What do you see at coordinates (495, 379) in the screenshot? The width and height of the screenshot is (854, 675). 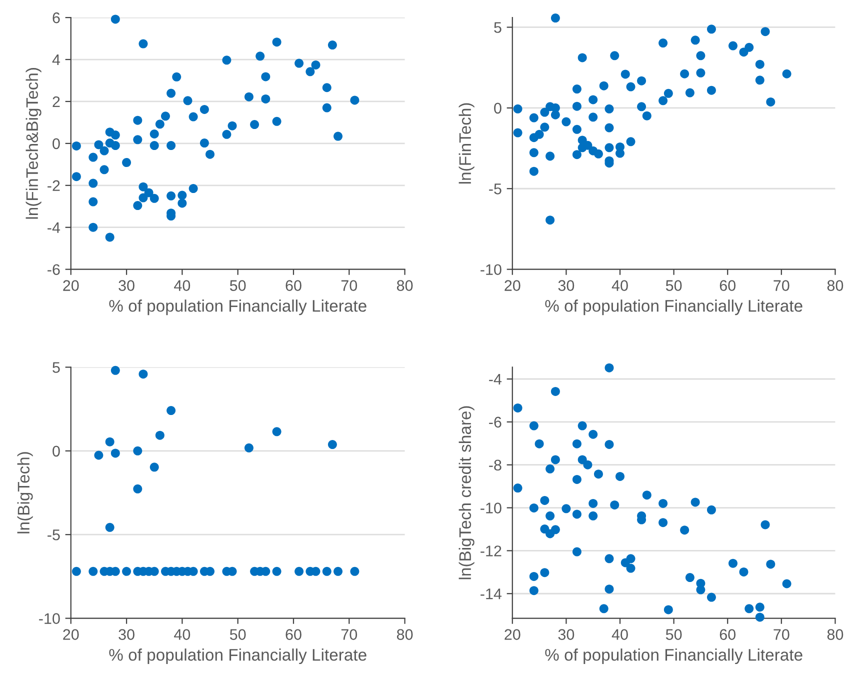 I see `y-tick-label: -4` at bounding box center [495, 379].